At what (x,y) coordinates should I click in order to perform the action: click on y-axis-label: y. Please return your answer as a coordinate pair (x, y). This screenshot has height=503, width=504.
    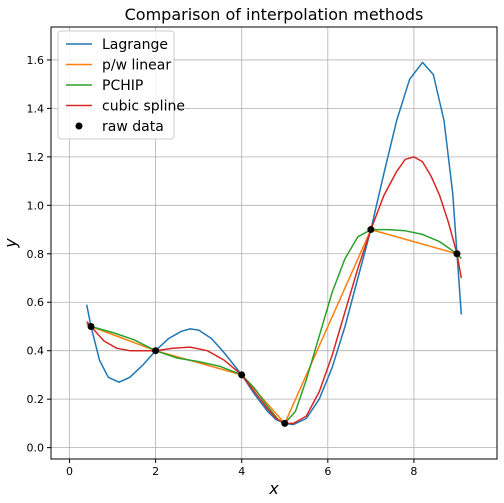
    Looking at the image, I should click on (10, 243).